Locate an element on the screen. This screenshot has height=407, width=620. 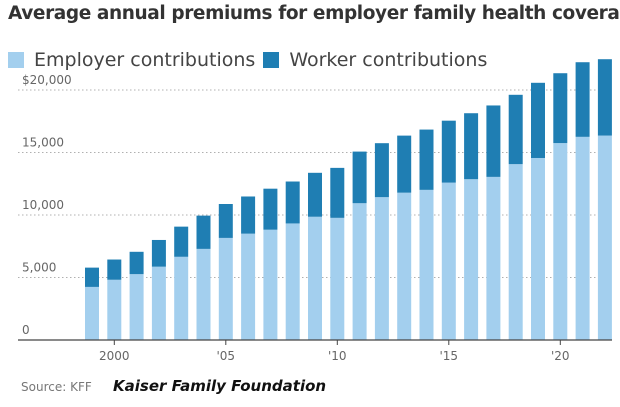
legend-label-worker: Worker contributions is located at coordinates (388, 60).